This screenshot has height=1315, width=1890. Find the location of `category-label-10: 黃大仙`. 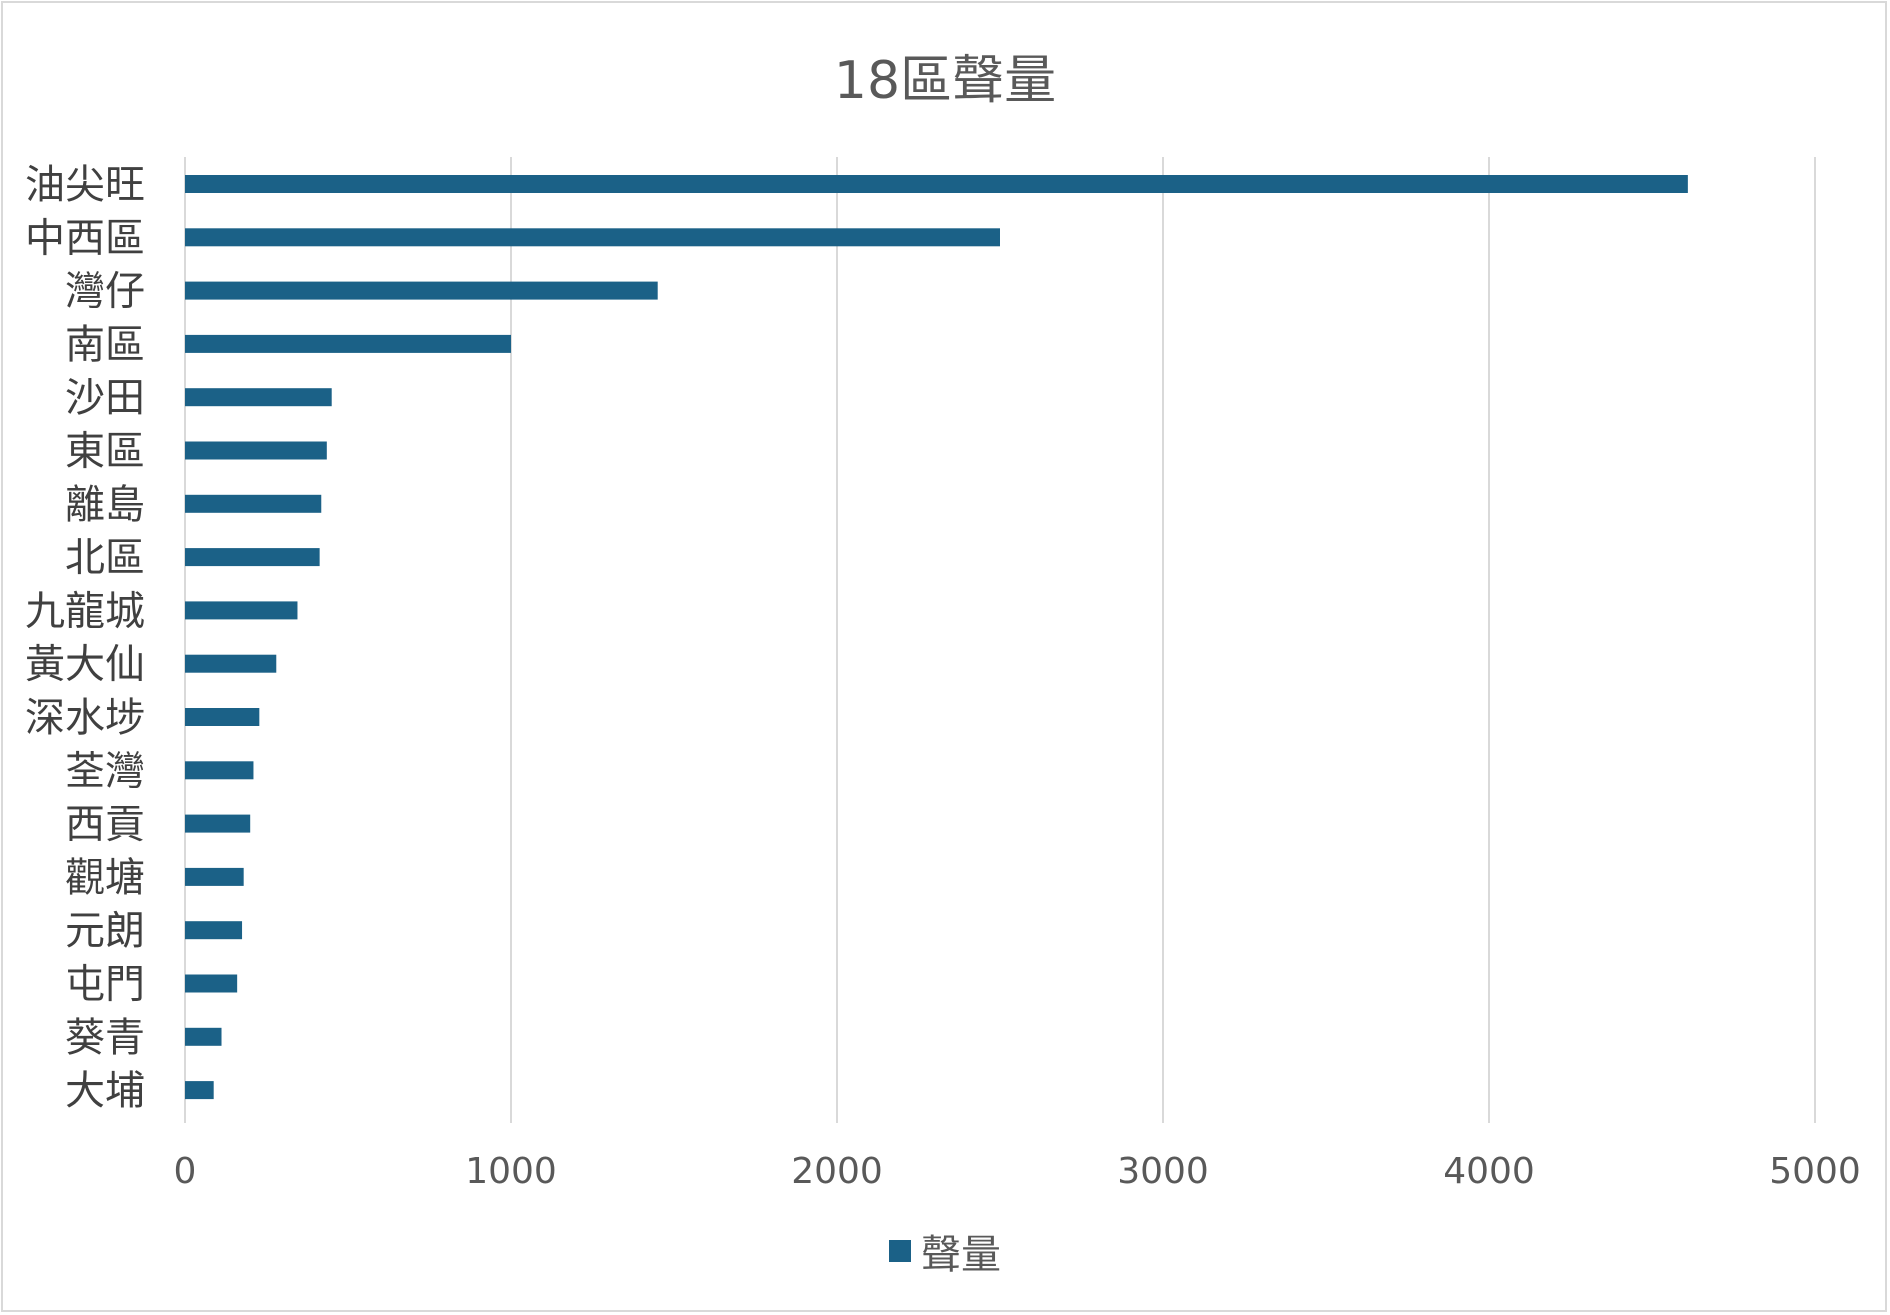

category-label-10: 黃大仙 is located at coordinates (85, 665).